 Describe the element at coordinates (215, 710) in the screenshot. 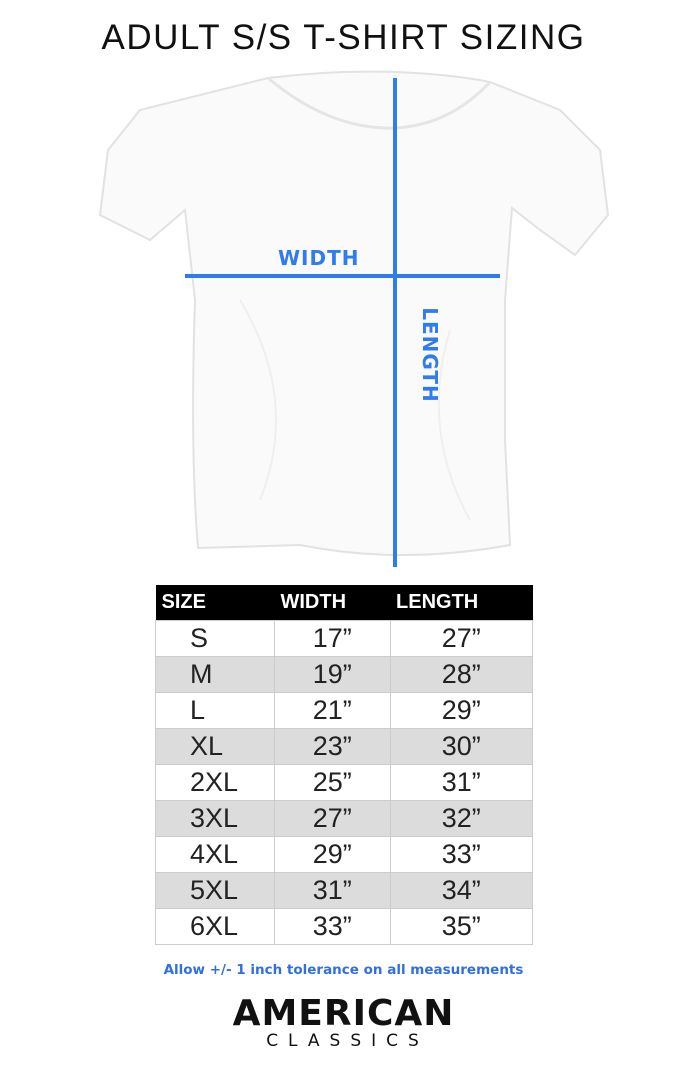

I see `cell-size: L` at that location.